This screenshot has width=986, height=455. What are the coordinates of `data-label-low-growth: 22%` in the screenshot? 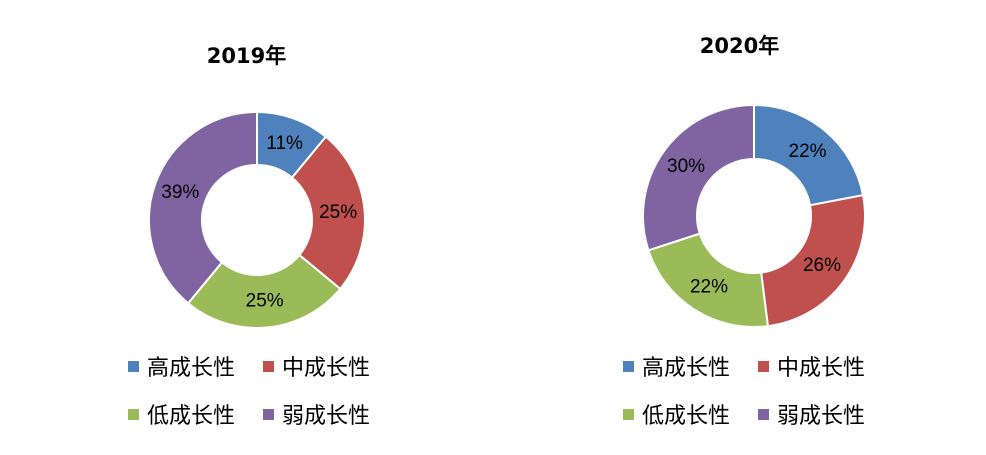 It's located at (709, 286).